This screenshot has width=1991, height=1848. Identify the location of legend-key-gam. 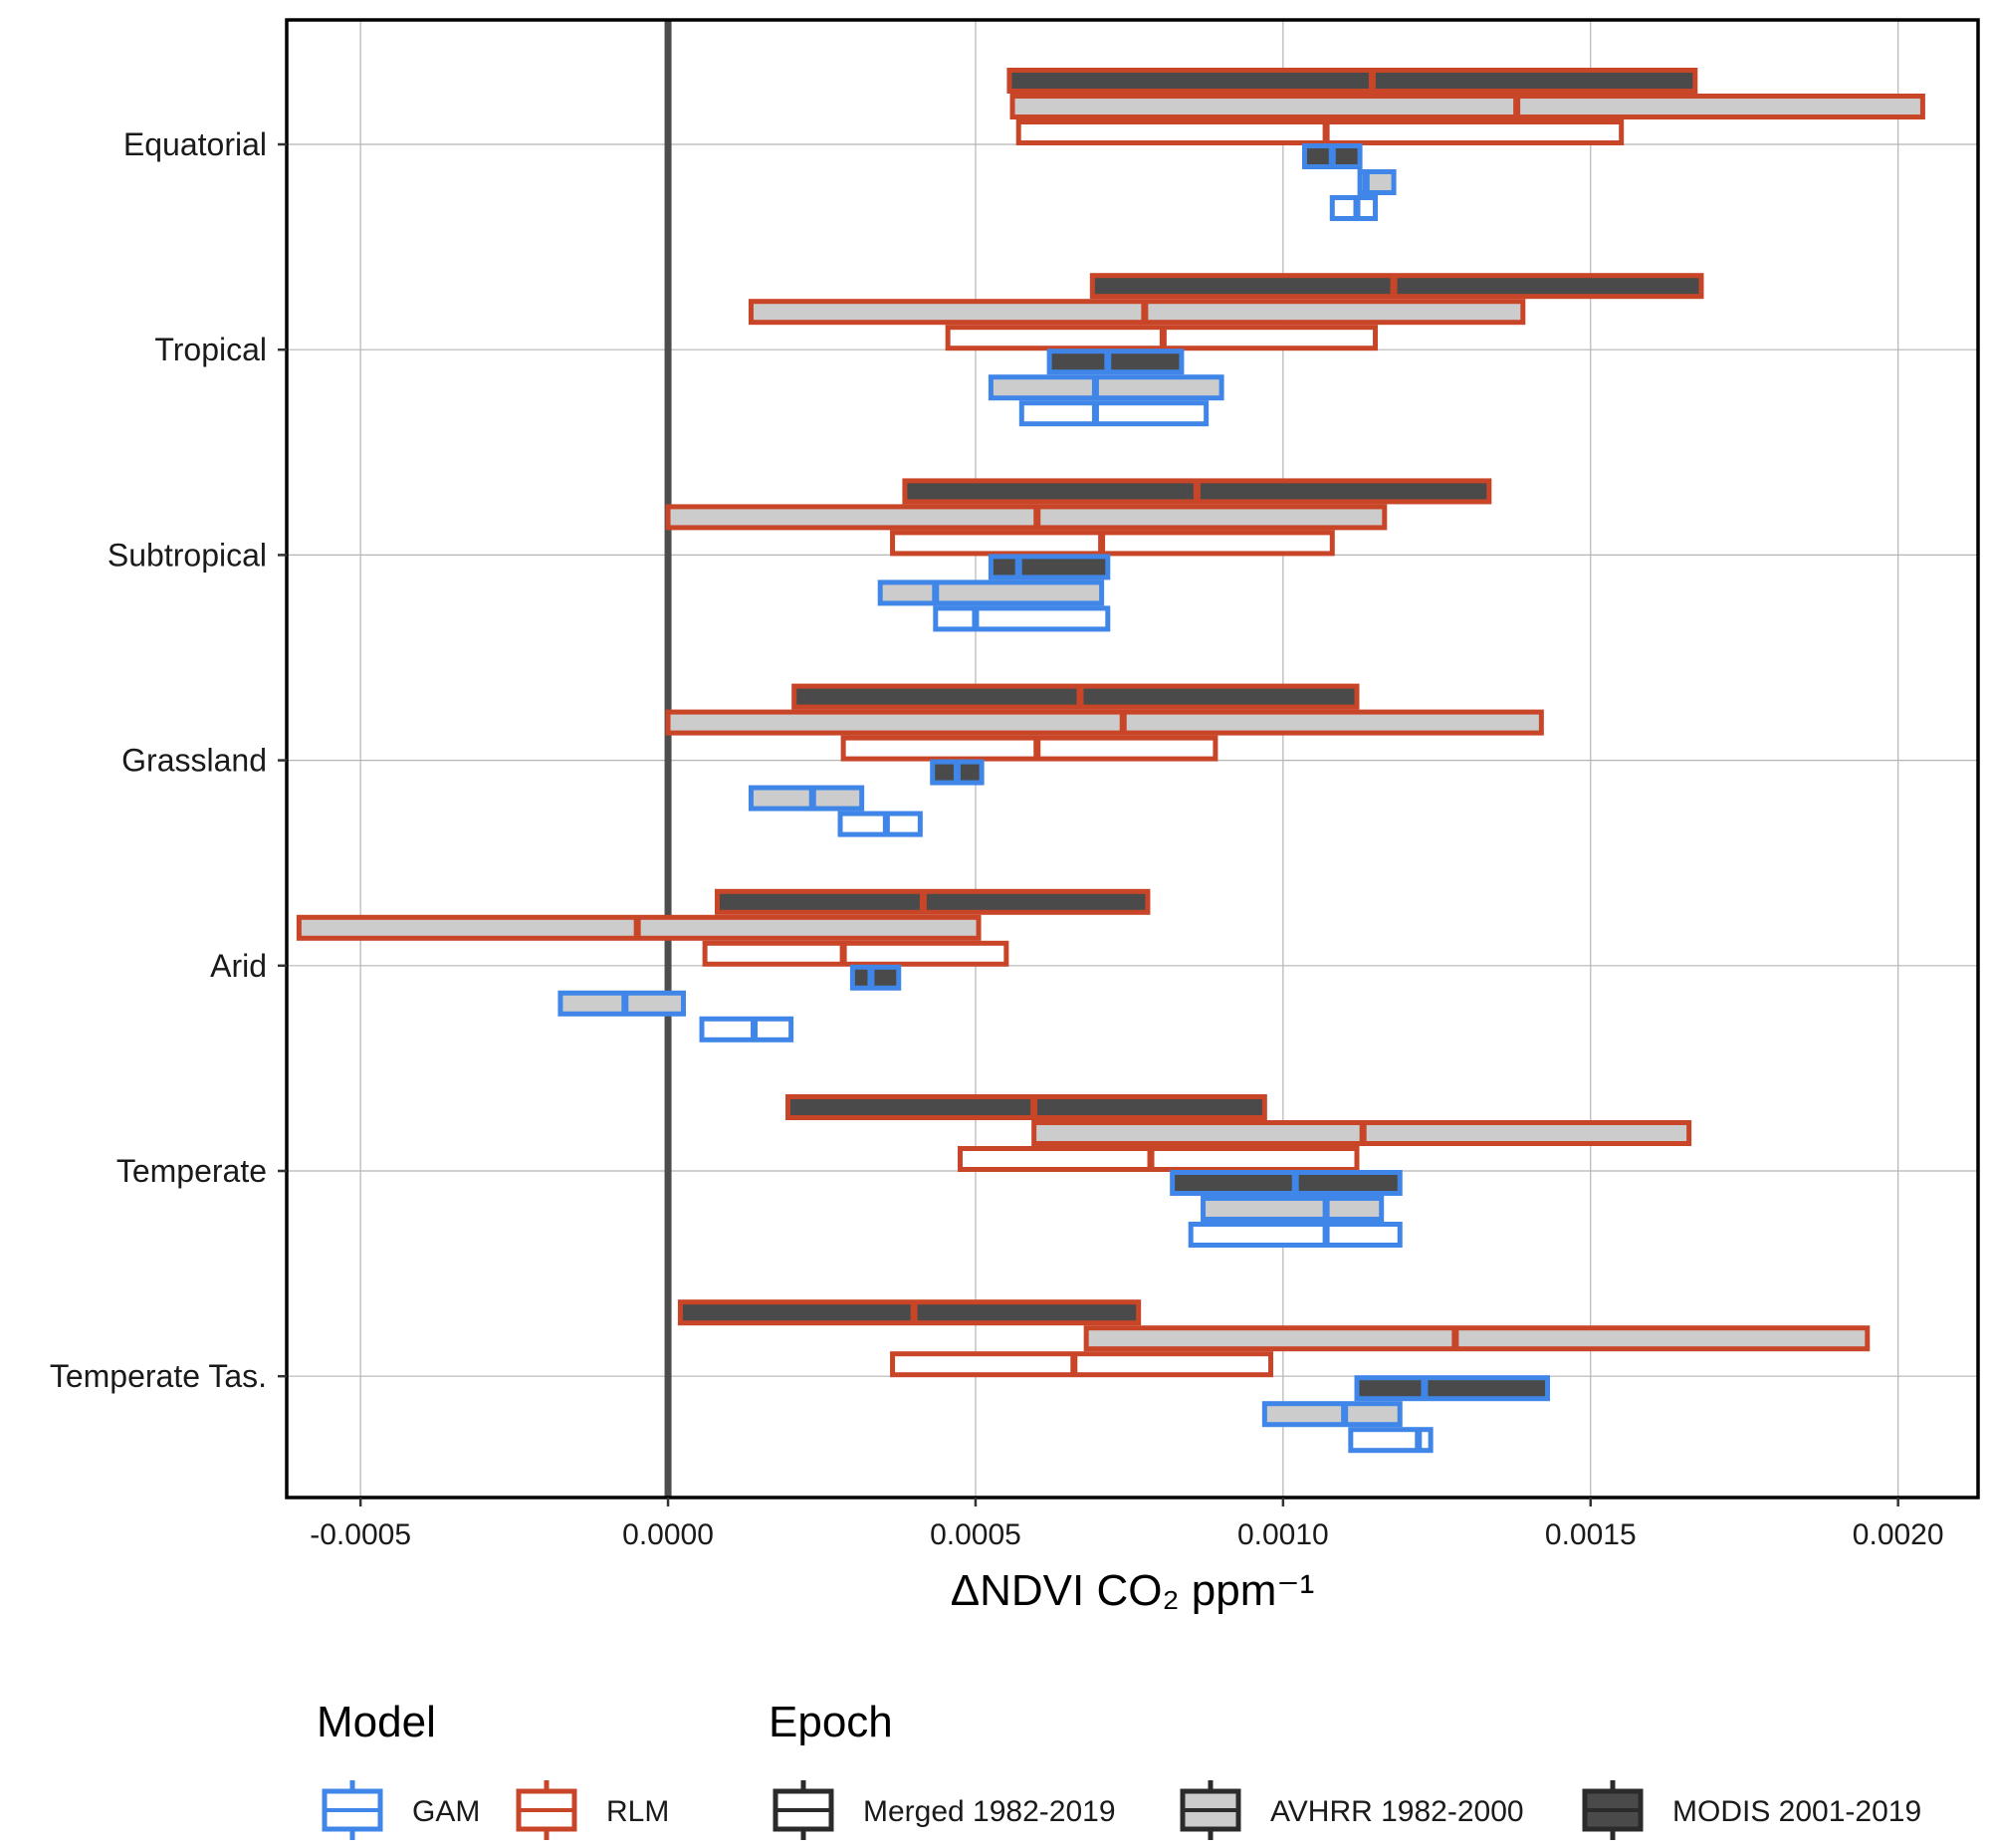
(353, 1810).